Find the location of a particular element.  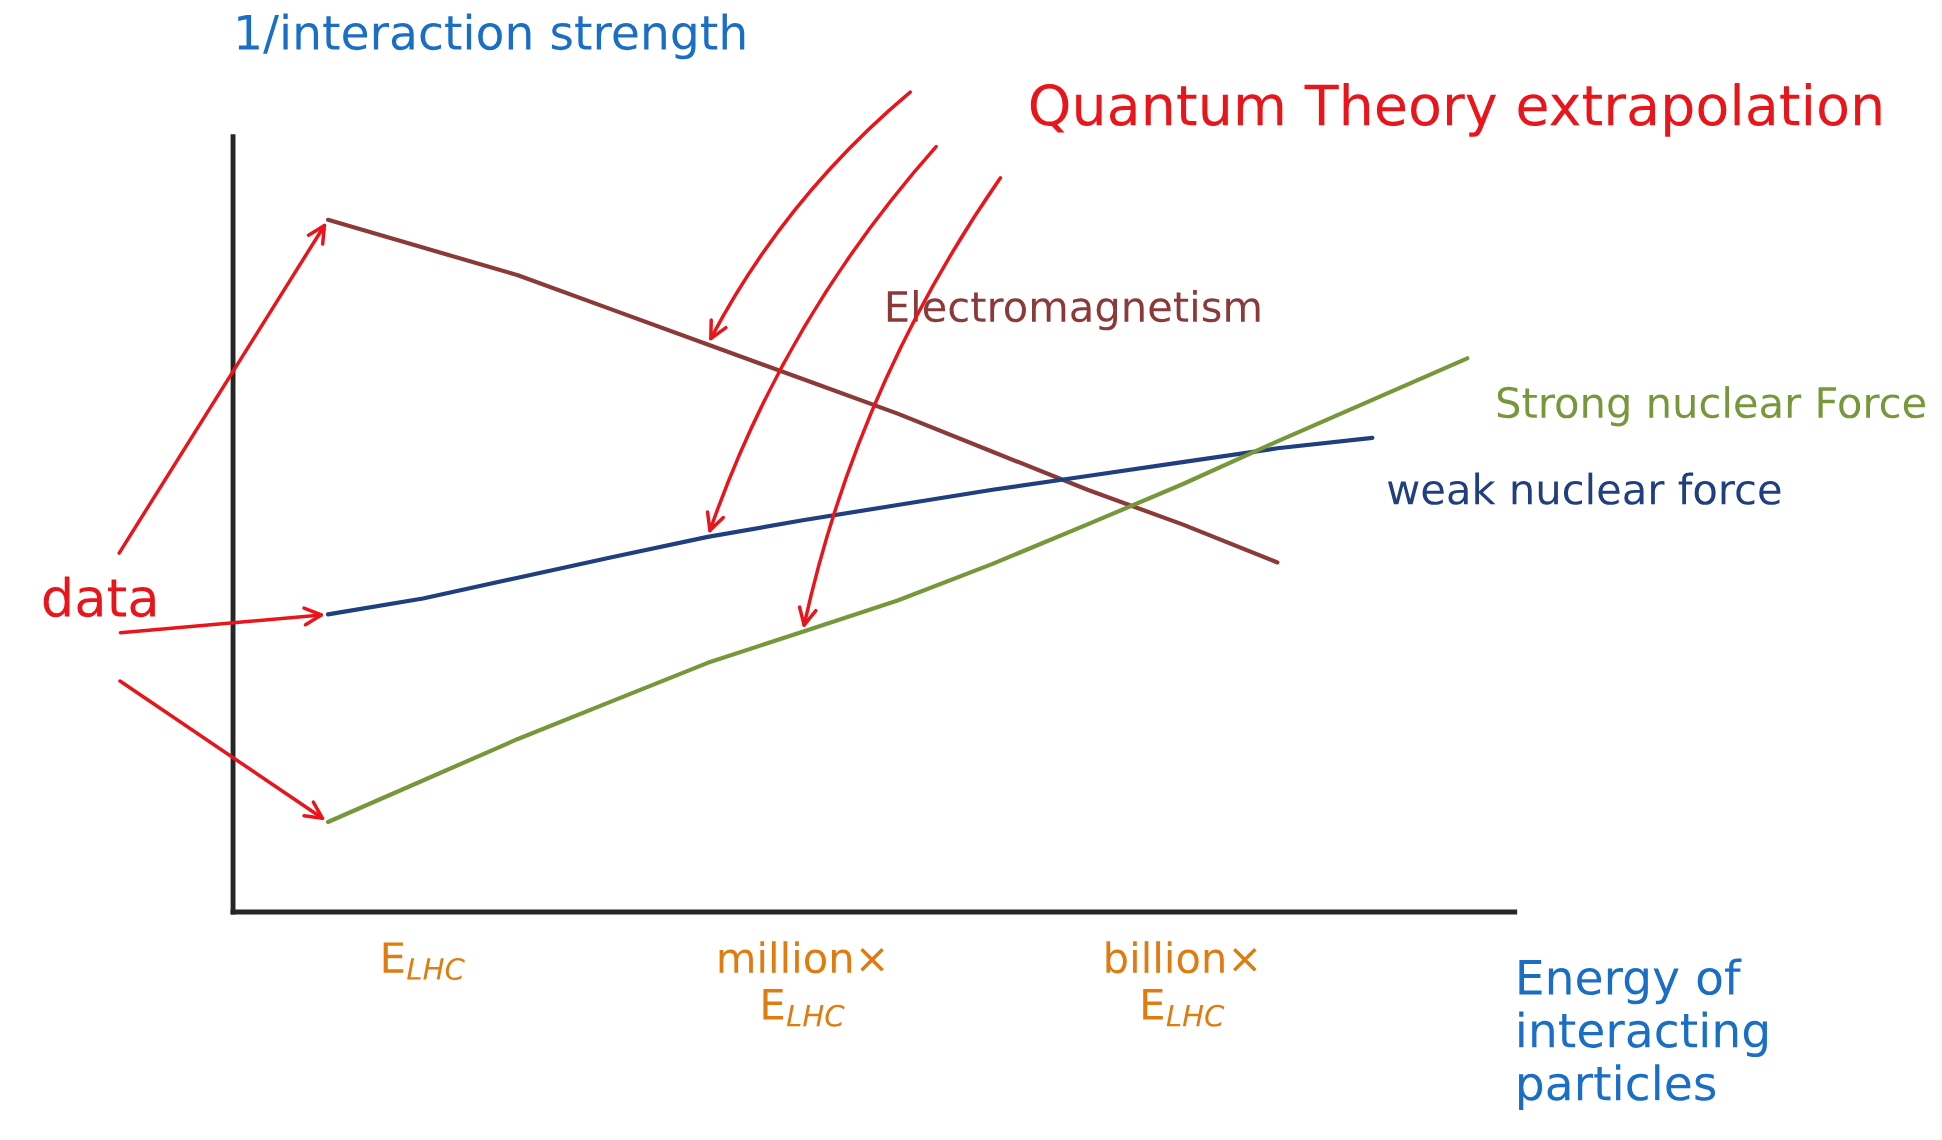

y-axis-title: 1/interaction strength is located at coordinates (491, 36).